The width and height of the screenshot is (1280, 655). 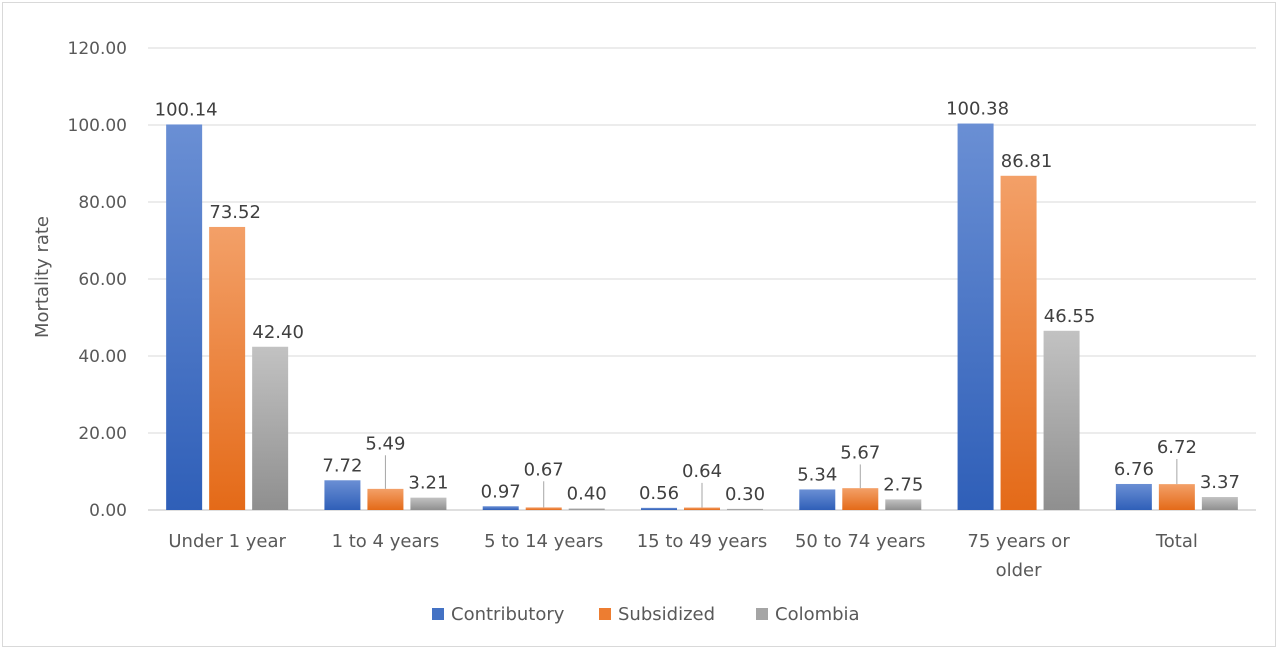 What do you see at coordinates (97, 49) in the screenshot?
I see `y-tick-label: 120.00` at bounding box center [97, 49].